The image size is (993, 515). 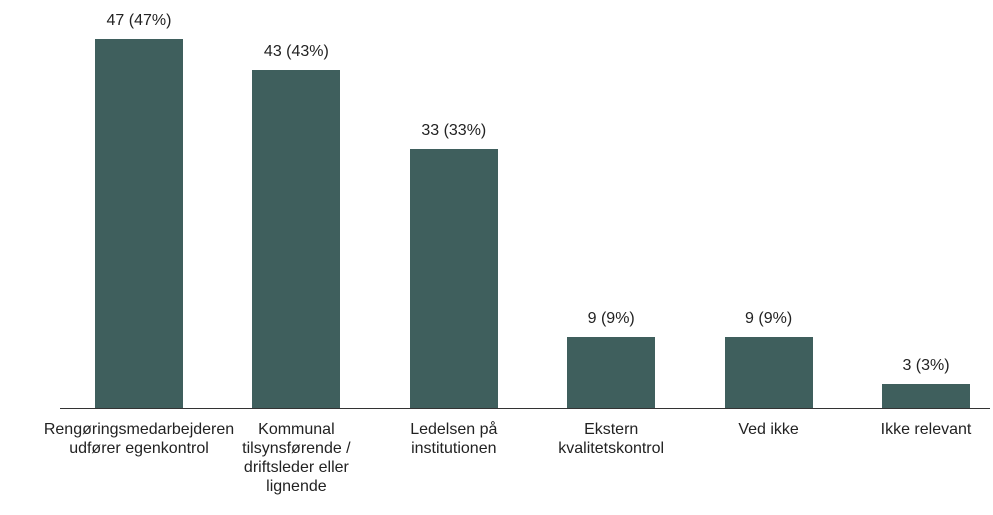 I want to click on x-tick-label: Ved ikke, so click(x=768, y=429).